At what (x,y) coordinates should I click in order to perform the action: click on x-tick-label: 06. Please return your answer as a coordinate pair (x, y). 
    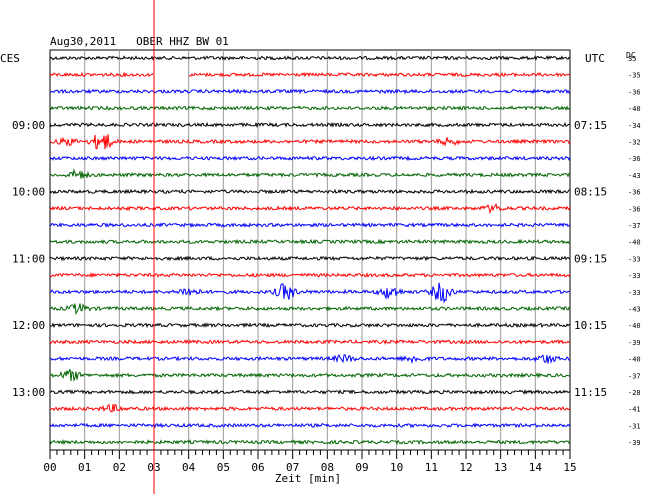
    Looking at the image, I should click on (257, 467).